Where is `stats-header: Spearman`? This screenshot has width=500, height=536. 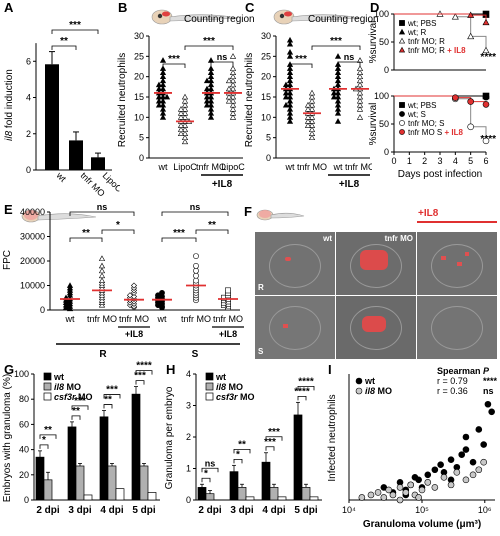
stats-header: Spearman is located at coordinates (459, 371).